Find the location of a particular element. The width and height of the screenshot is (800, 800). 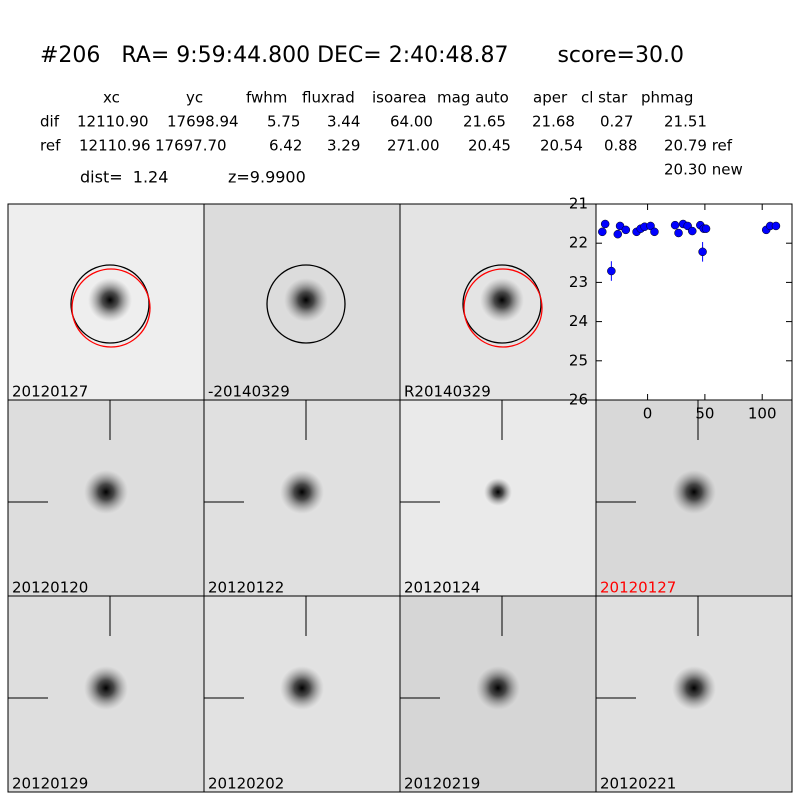

table-cell: 20.54 is located at coordinates (561, 146).